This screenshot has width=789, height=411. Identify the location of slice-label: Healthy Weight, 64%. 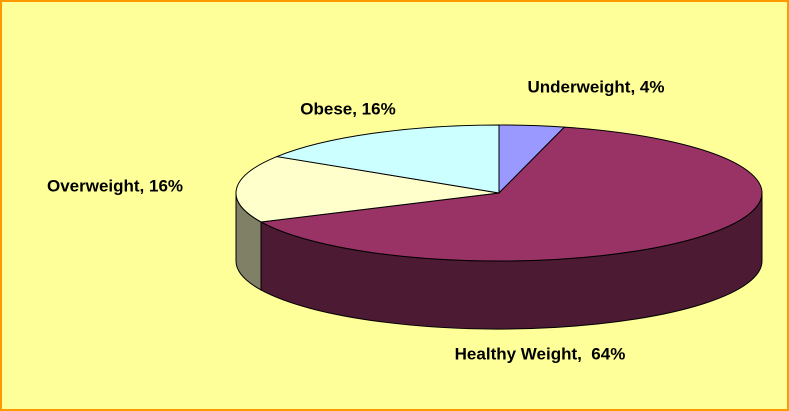
(540, 353).